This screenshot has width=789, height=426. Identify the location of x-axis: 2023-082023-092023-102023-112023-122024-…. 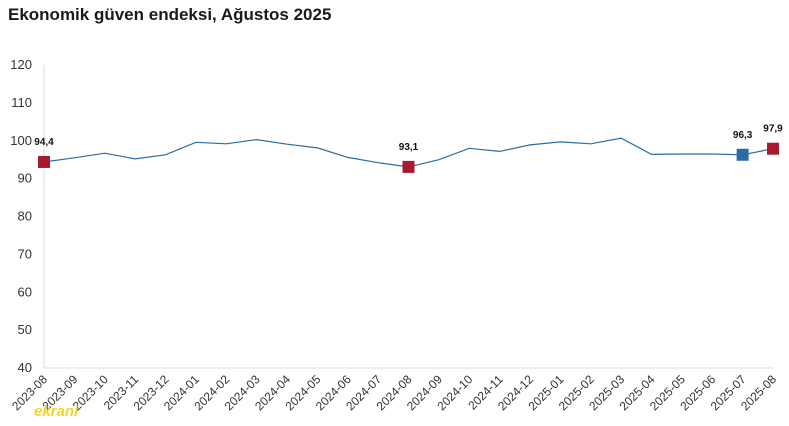
(394, 390).